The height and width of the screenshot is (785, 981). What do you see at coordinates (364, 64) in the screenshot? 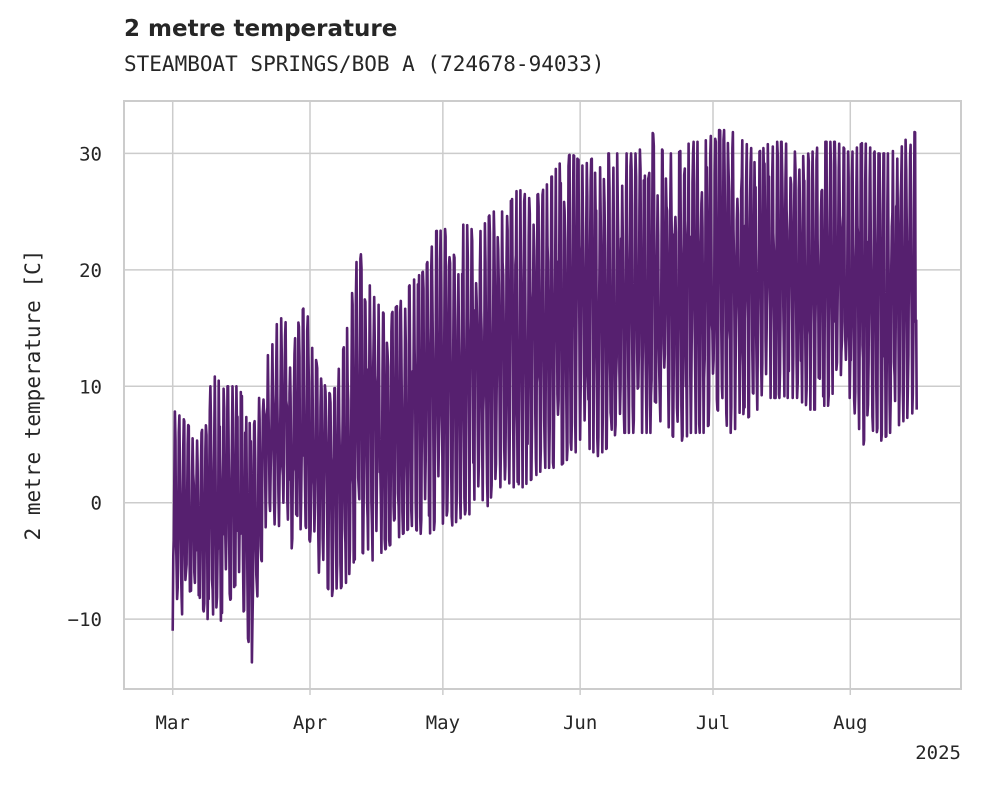
I see `chart-subtitle: STEAMBOAT SPRINGS/BOB A (724678-94033)` at bounding box center [364, 64].